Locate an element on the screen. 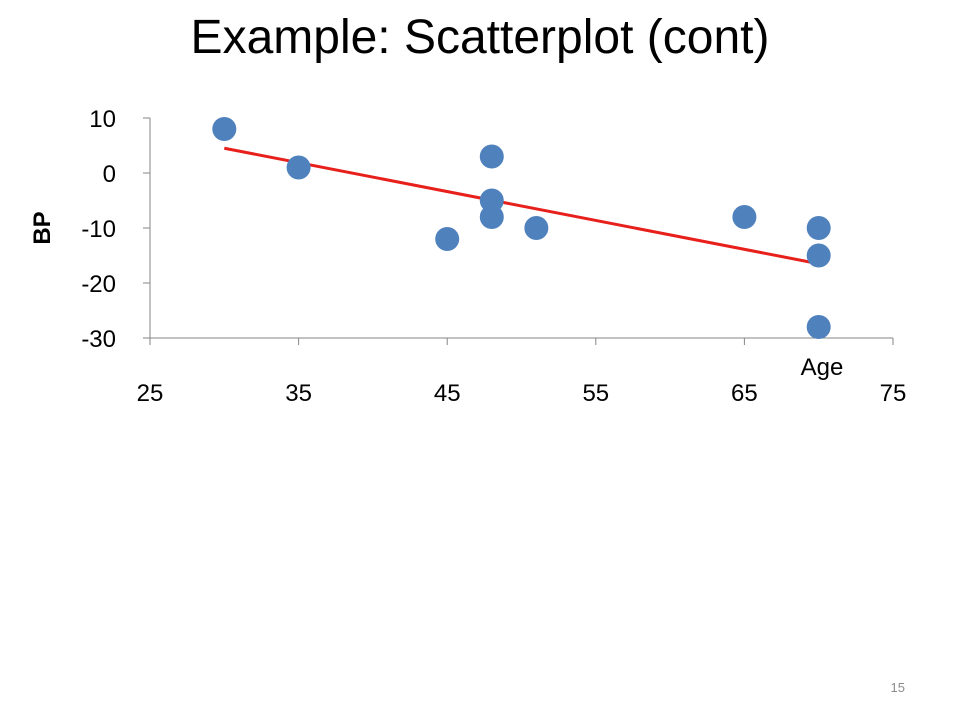 Image resolution: width=960 pixels, height=720 pixels. chart-trendline-group is located at coordinates (521, 206).